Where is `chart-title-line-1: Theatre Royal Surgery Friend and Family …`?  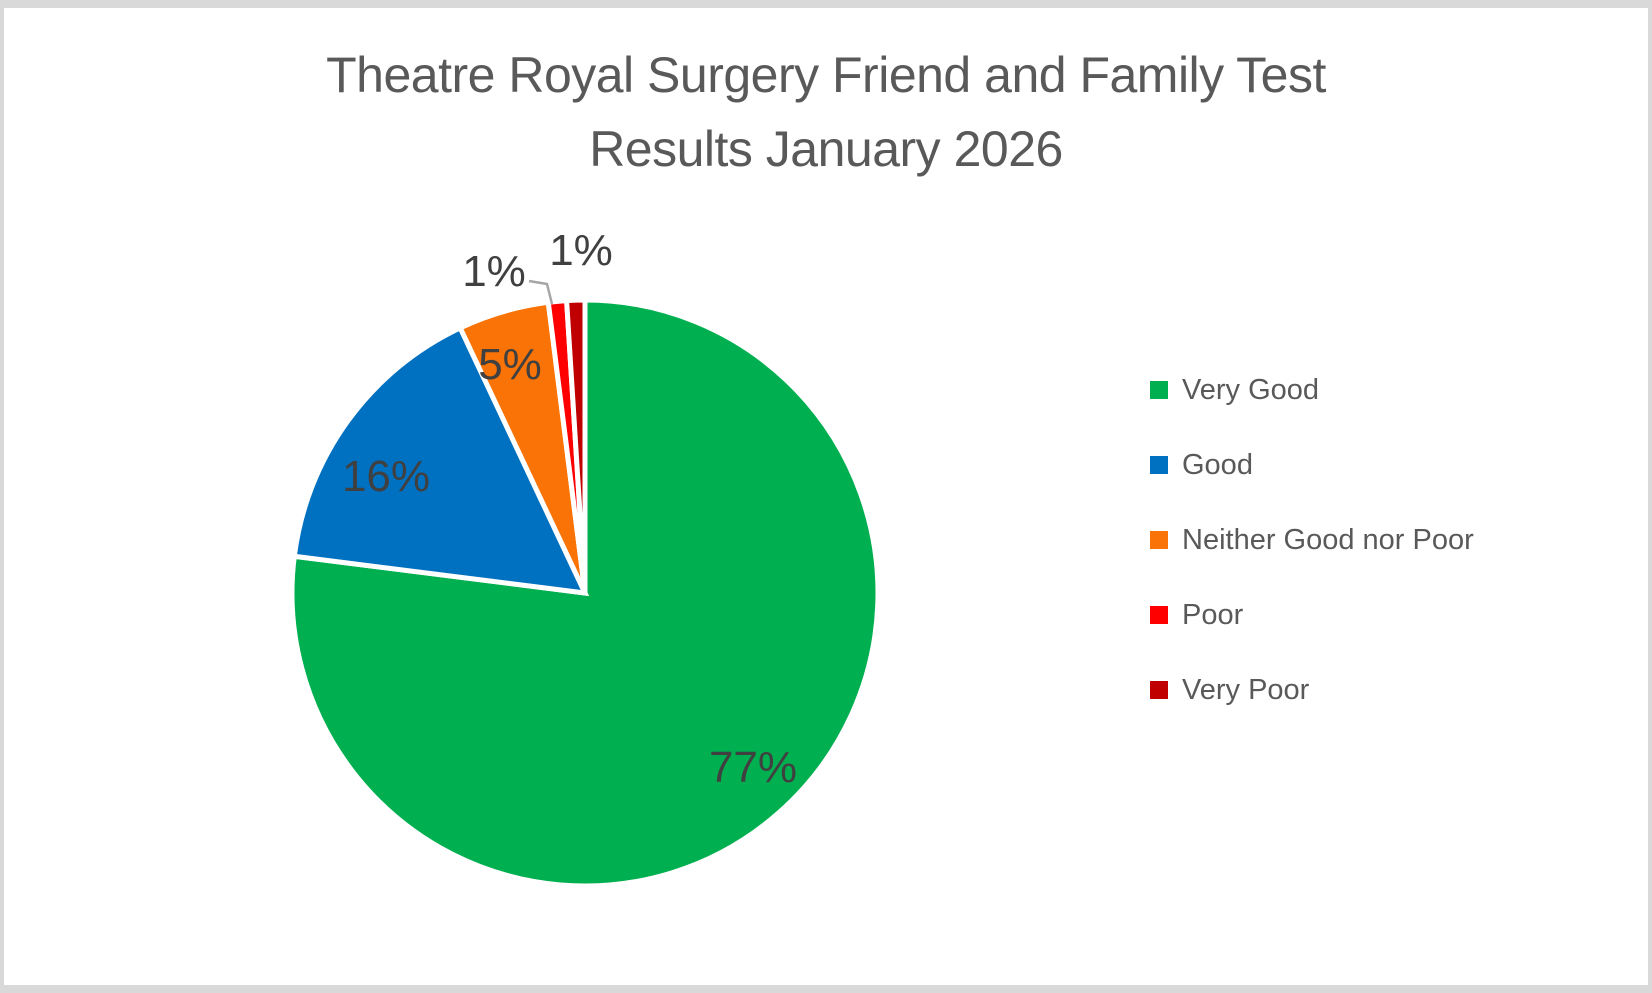 chart-title-line-1: Theatre Royal Surgery Friend and Family … is located at coordinates (826, 75).